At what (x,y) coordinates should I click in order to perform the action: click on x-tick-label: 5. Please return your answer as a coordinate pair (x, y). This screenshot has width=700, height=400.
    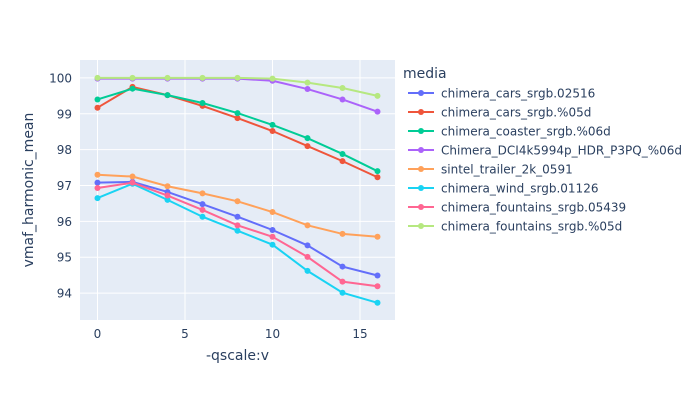
    Looking at the image, I should click on (185, 334).